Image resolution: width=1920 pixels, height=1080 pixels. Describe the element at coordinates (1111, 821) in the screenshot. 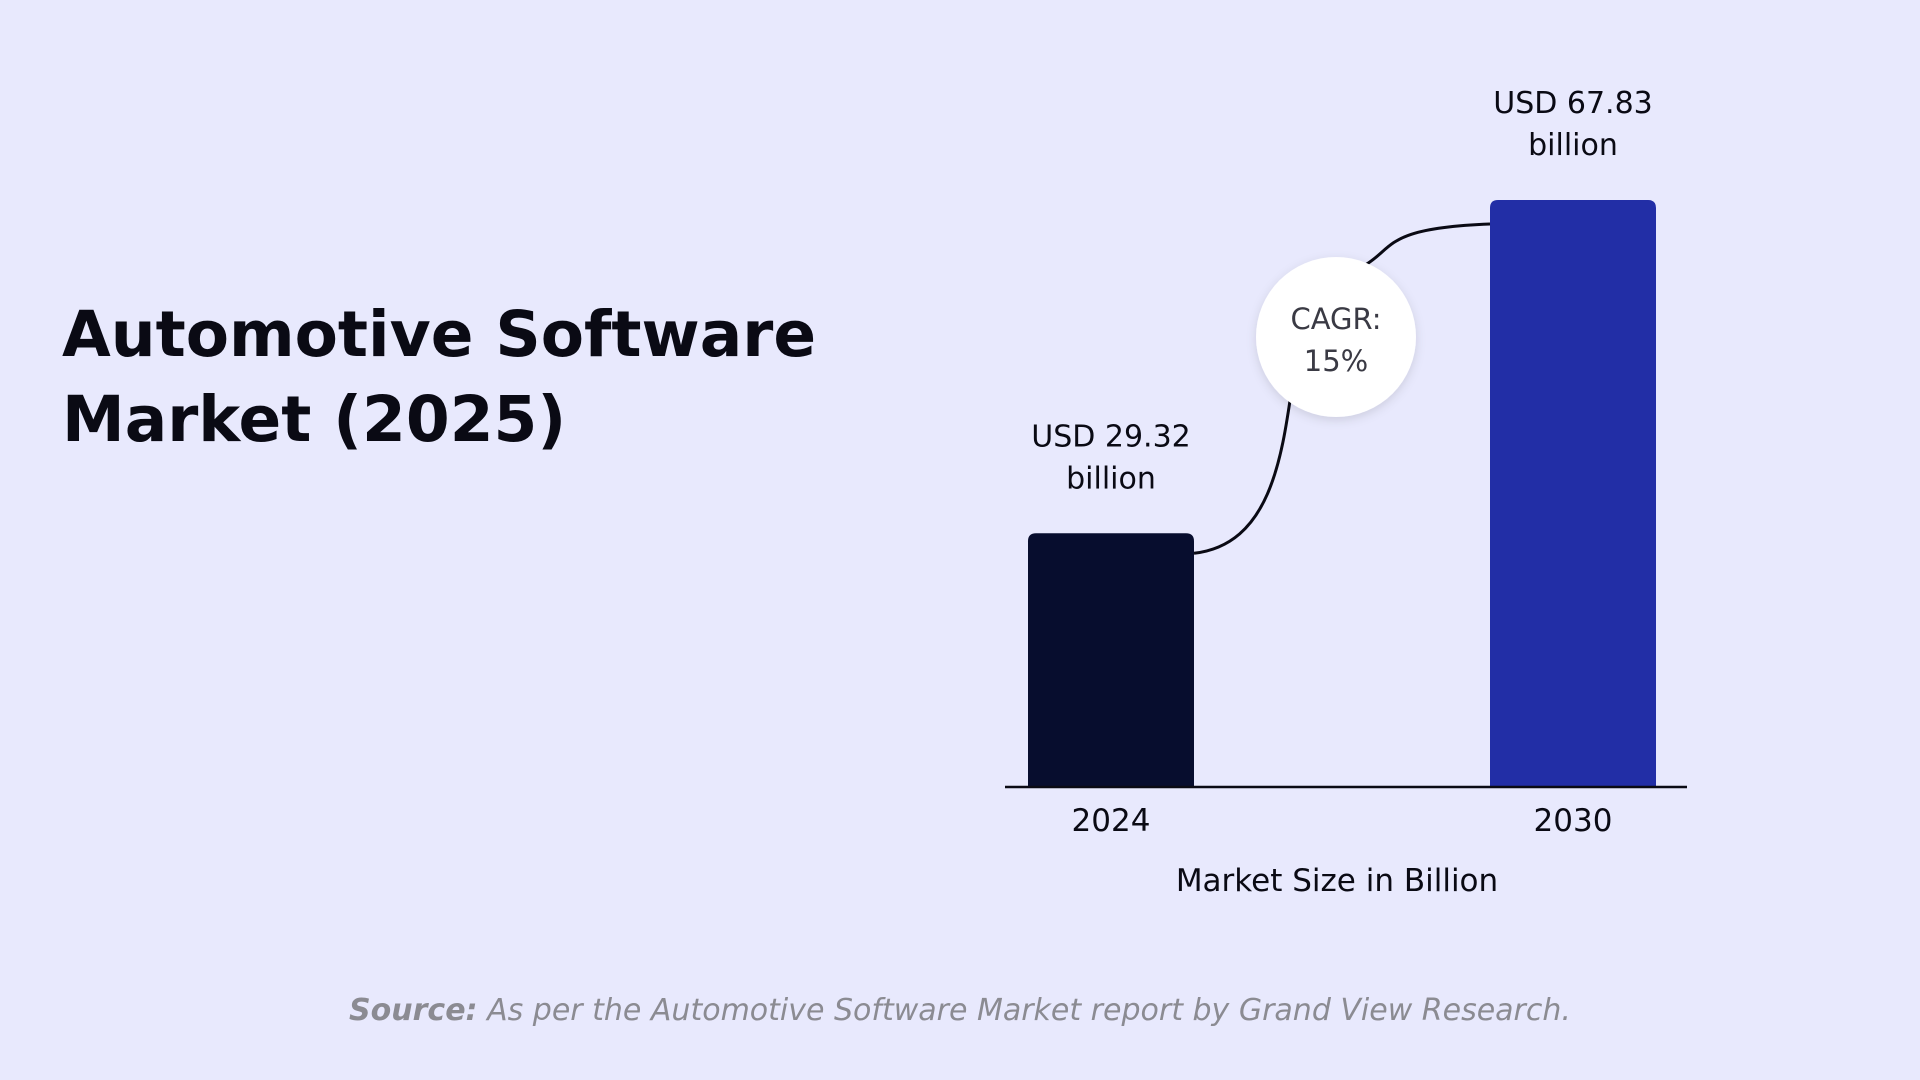

I see `x-tick-label-2024: 2024` at that location.